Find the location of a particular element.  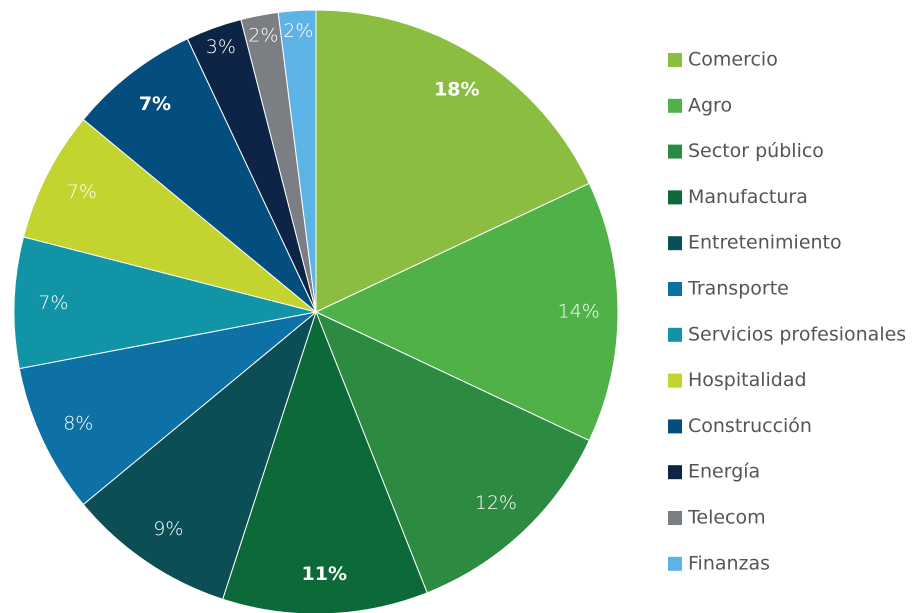

legend-label: Sector público is located at coordinates (756, 151).